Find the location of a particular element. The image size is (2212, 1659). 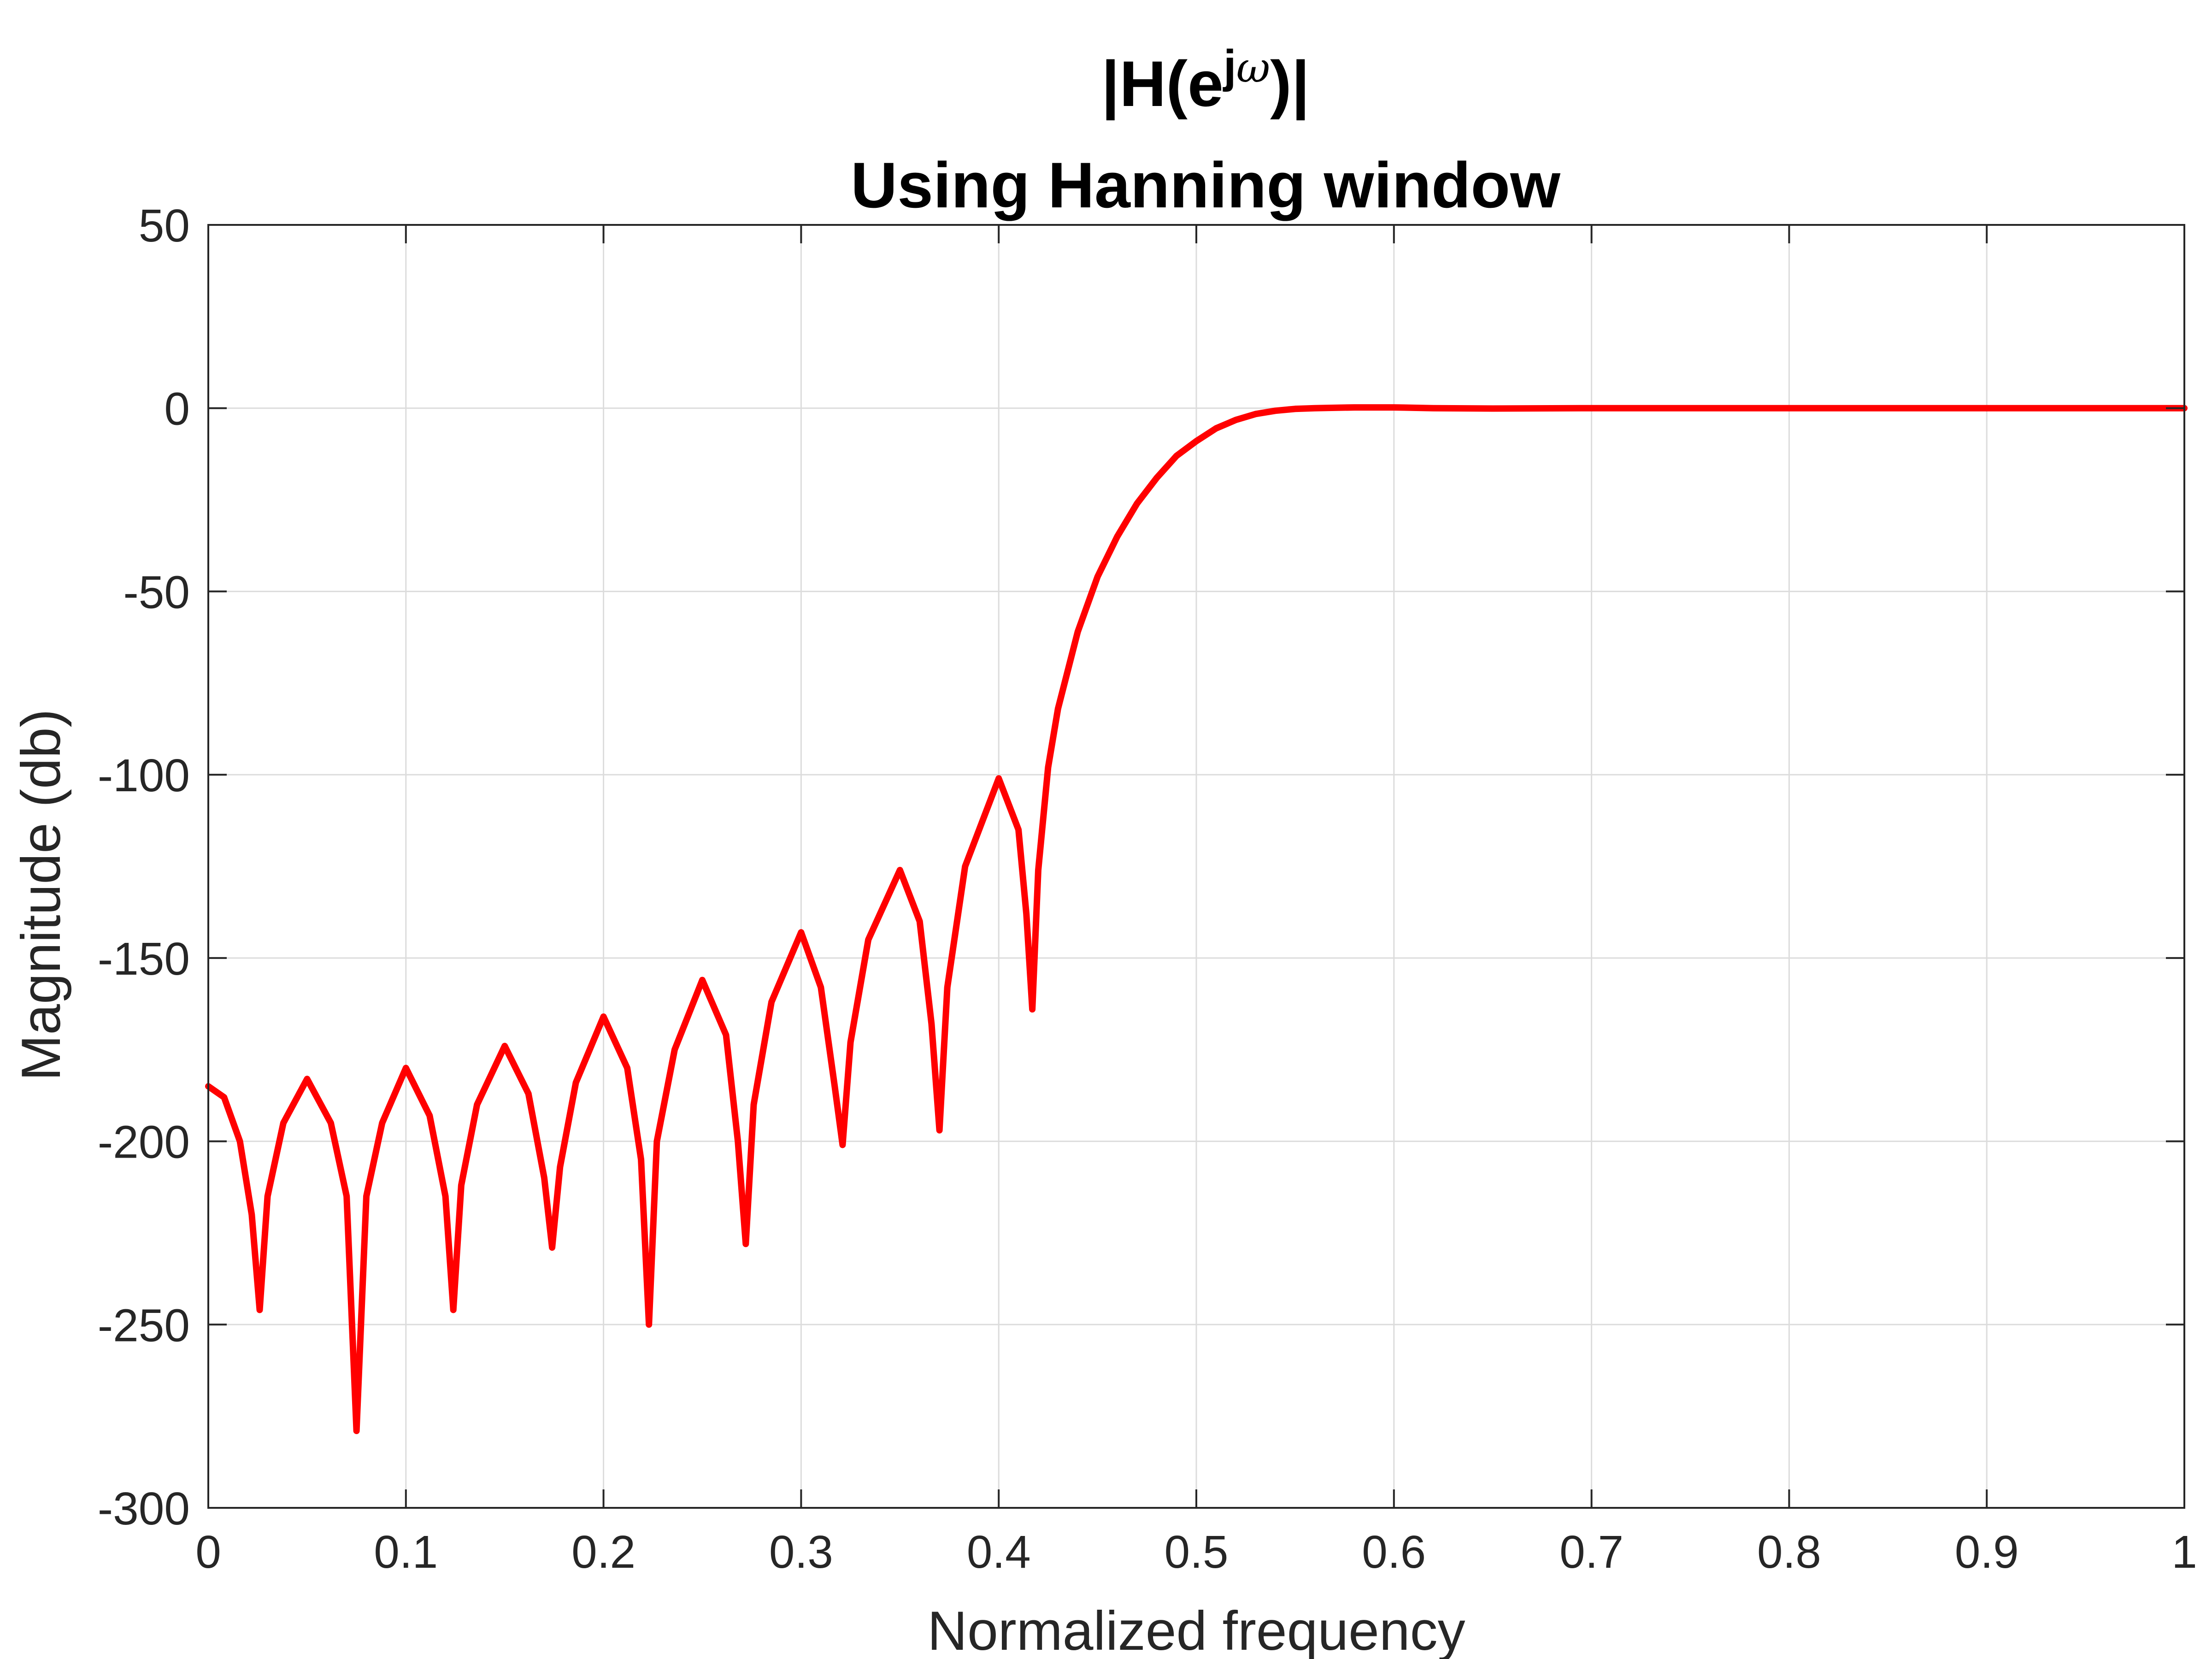

y-tick-label: -150 is located at coordinates (144, 959).